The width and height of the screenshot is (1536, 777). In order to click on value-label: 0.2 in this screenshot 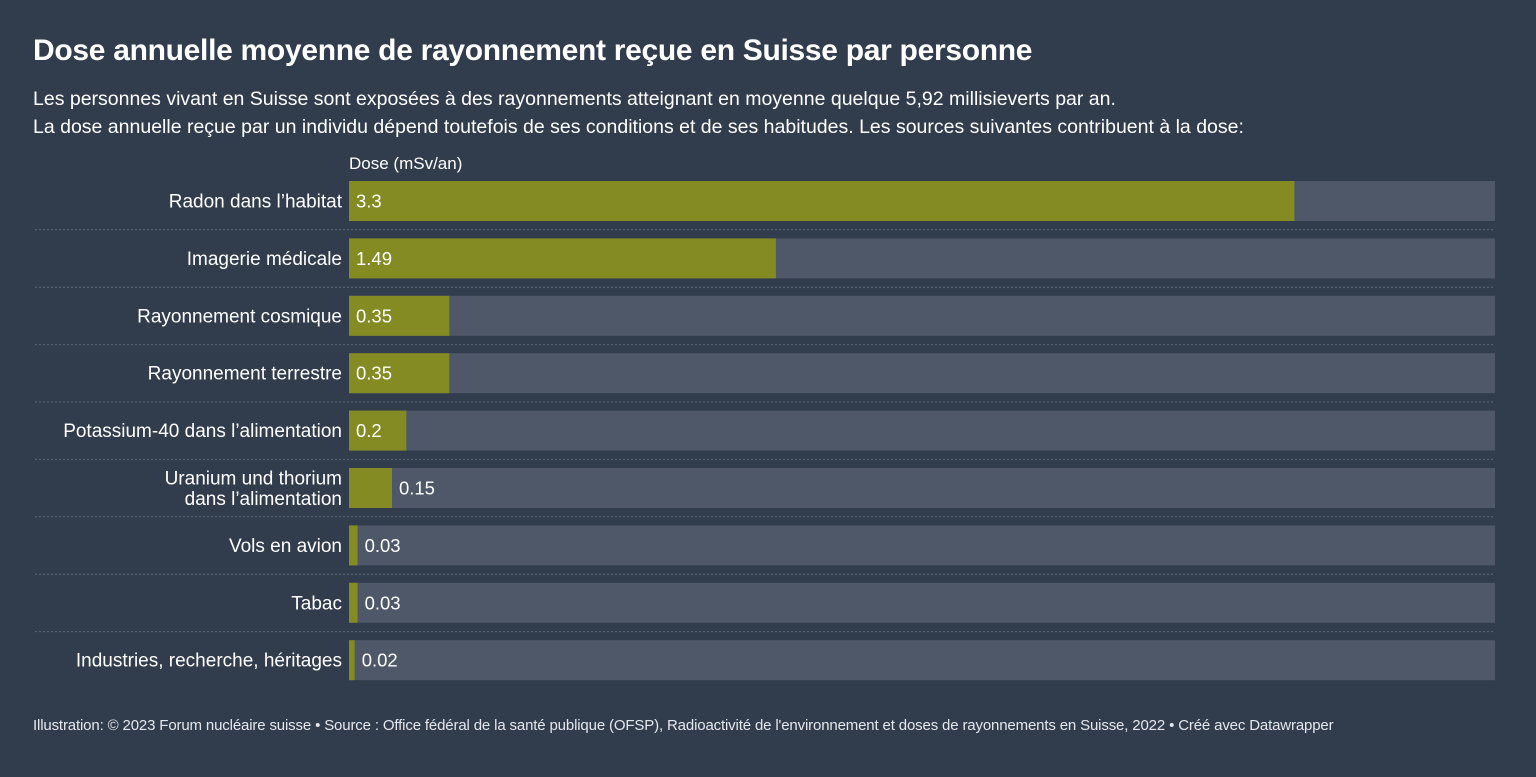, I will do `click(369, 430)`.